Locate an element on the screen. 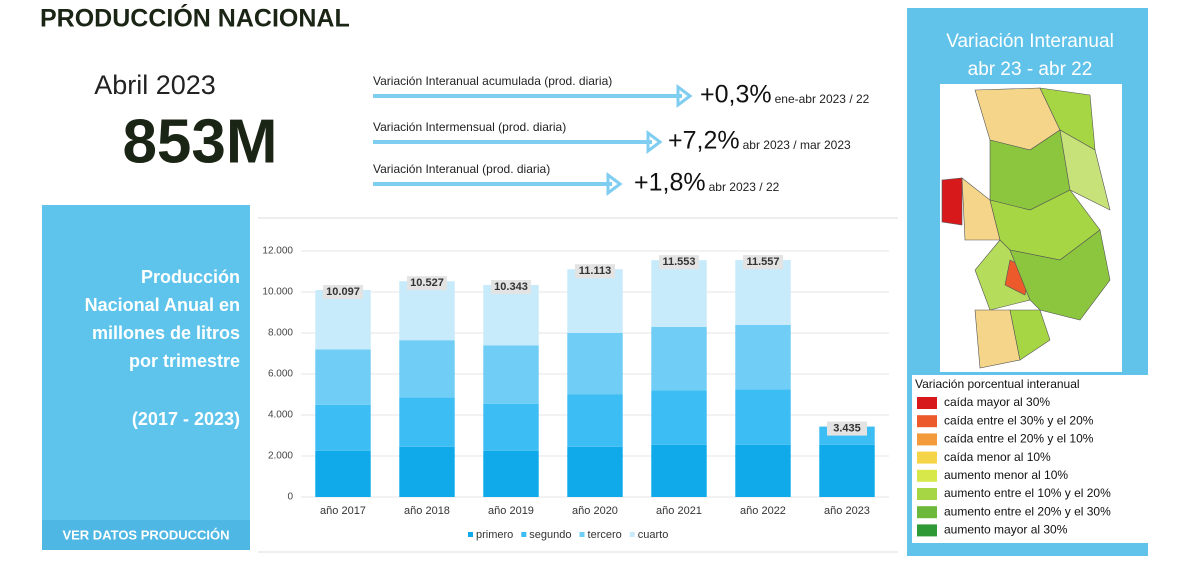  button-label: VER DATOS PRODUCCIÓN is located at coordinates (145, 534).